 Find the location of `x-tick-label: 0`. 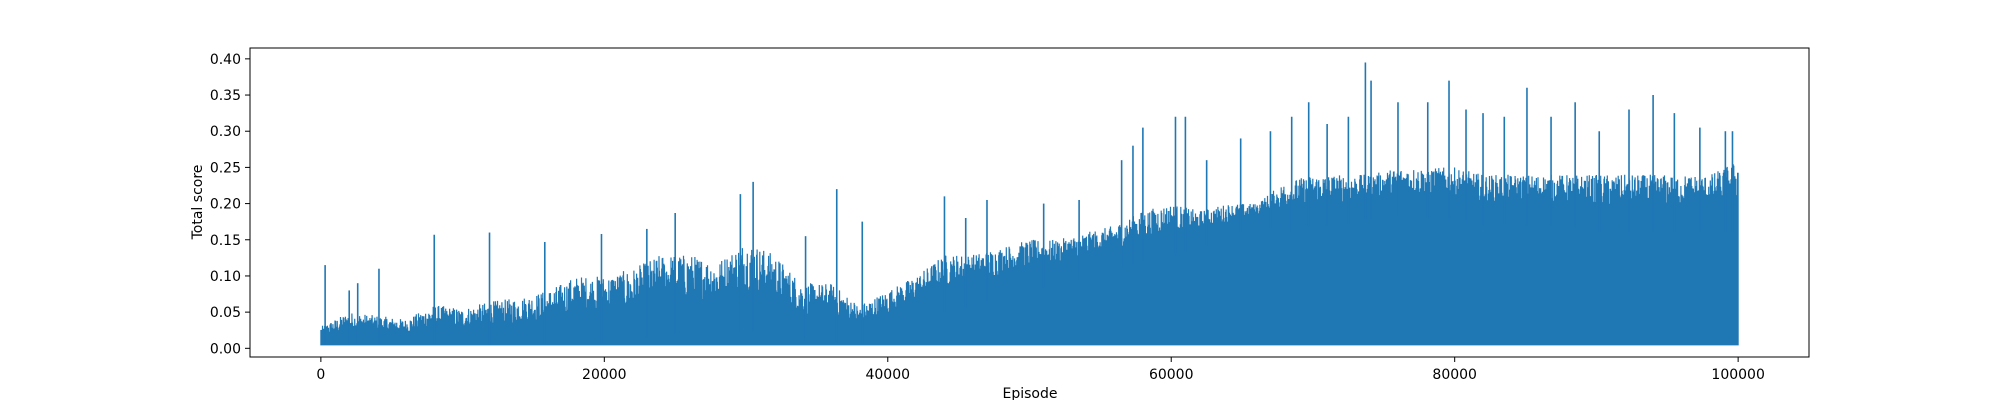

x-tick-label: 0 is located at coordinates (320, 375).